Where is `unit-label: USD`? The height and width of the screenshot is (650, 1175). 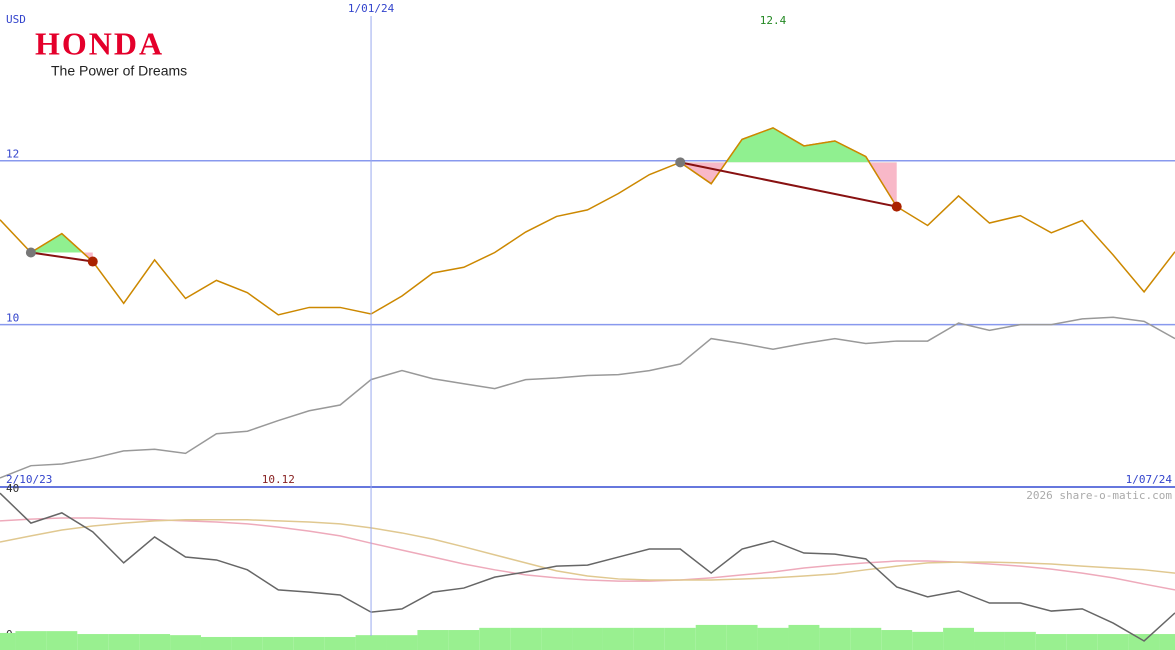
unit-label: USD is located at coordinates (16, 19).